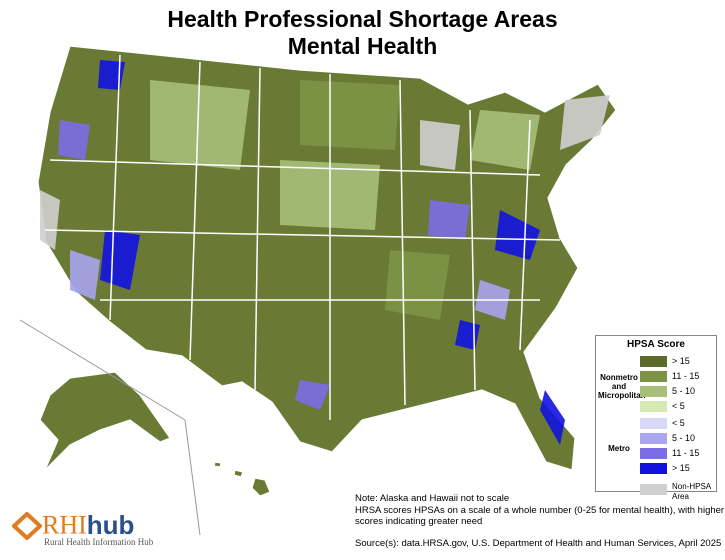 The width and height of the screenshot is (725, 560). Describe the element at coordinates (105, 421) in the screenshot. I see `alaska` at that location.